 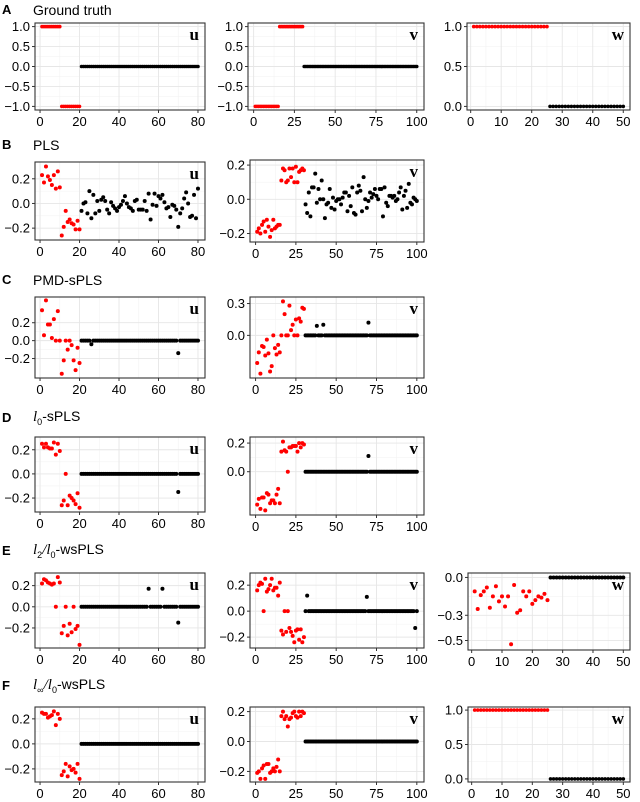 I want to click on y-tick-label: 0.3, so click(x=236, y=303).